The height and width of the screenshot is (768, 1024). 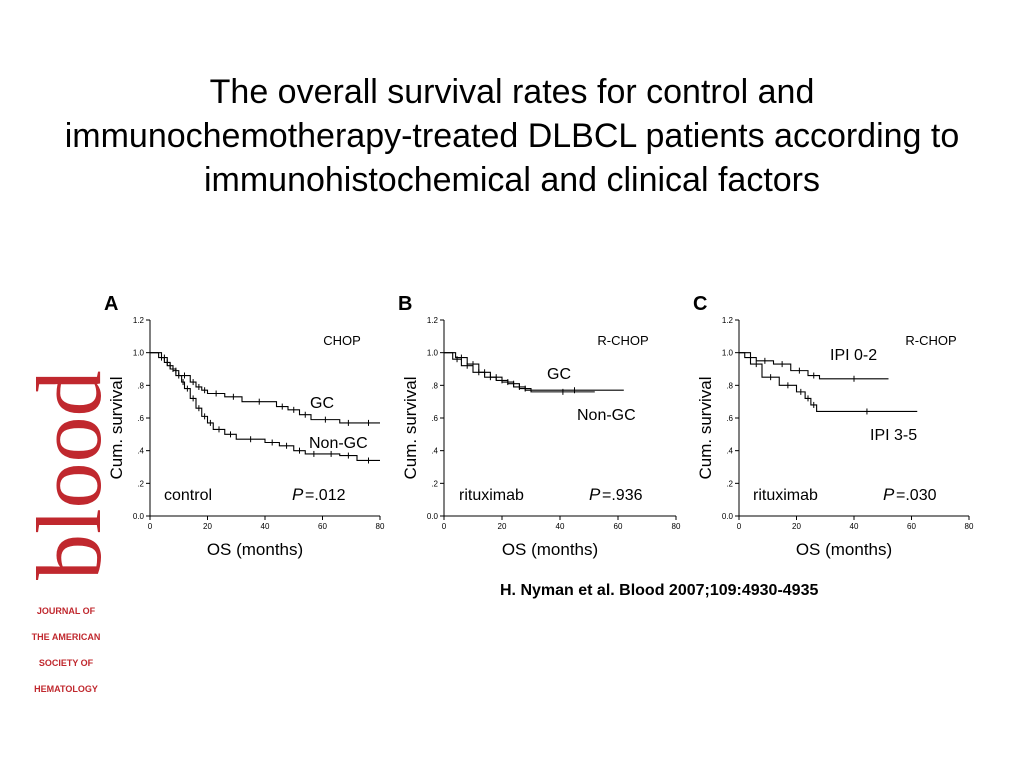 I want to click on panel-letter: B, so click(x=405, y=304).